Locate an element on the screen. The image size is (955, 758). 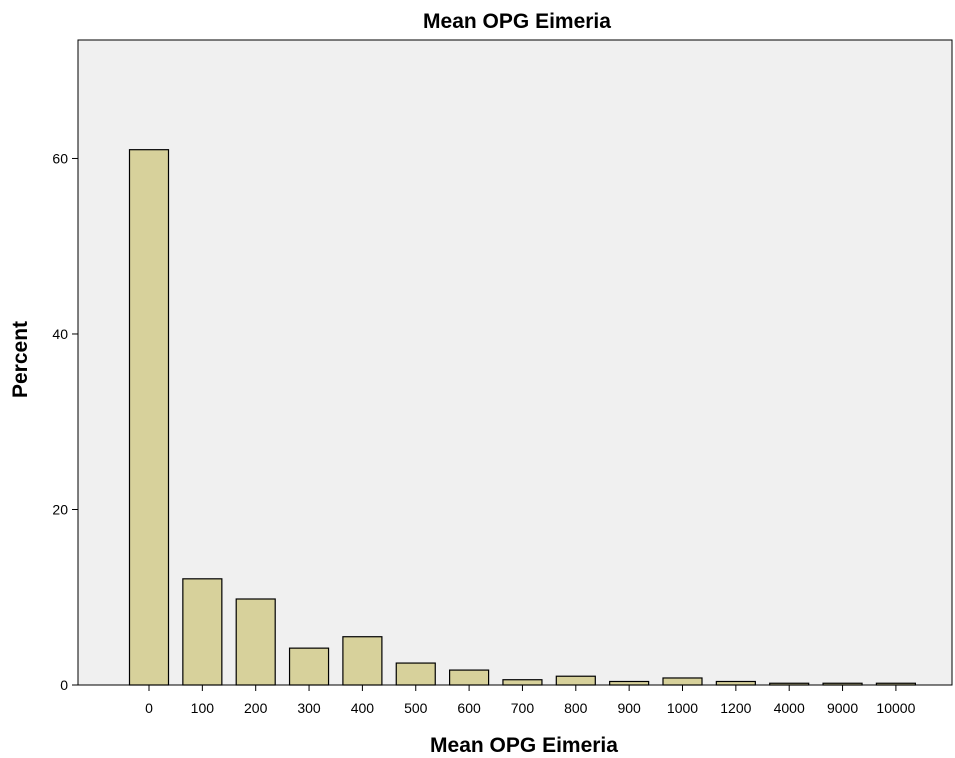
x-tick-label-1000: 1000 is located at coordinates (682, 708).